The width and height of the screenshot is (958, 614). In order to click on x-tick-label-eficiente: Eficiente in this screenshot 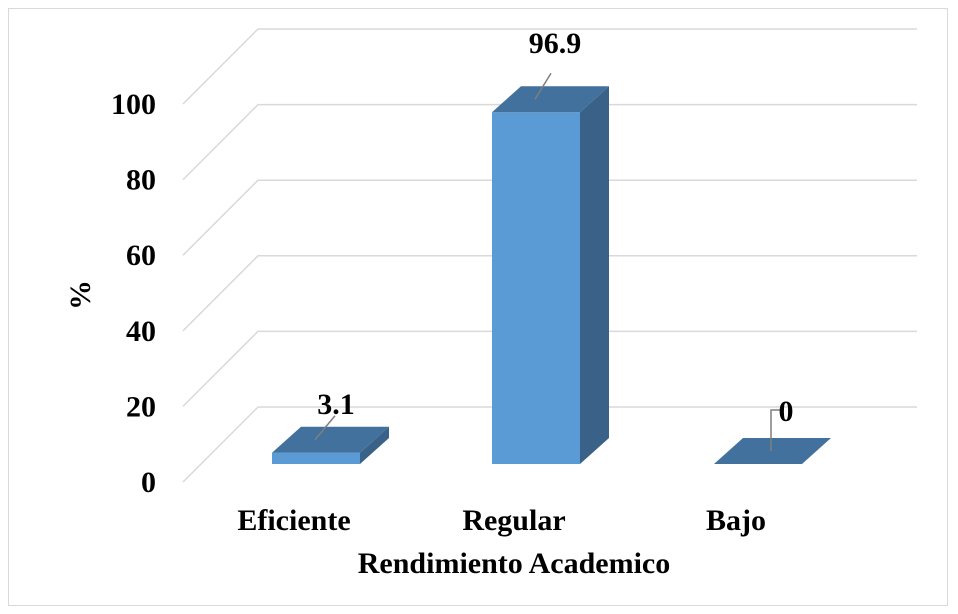, I will do `click(293, 520)`.